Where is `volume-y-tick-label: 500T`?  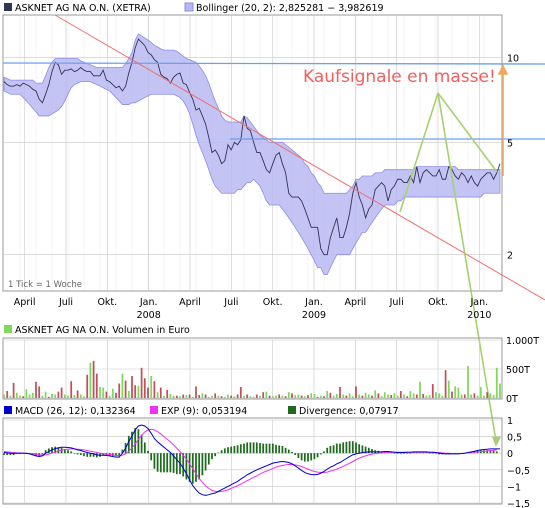
volume-y-tick-label: 500T is located at coordinates (518, 370).